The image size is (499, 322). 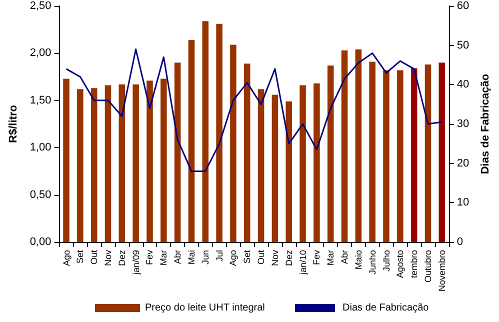 What do you see at coordinates (400, 264) in the screenshot?
I see `x-tick-label: Agosto` at bounding box center [400, 264].